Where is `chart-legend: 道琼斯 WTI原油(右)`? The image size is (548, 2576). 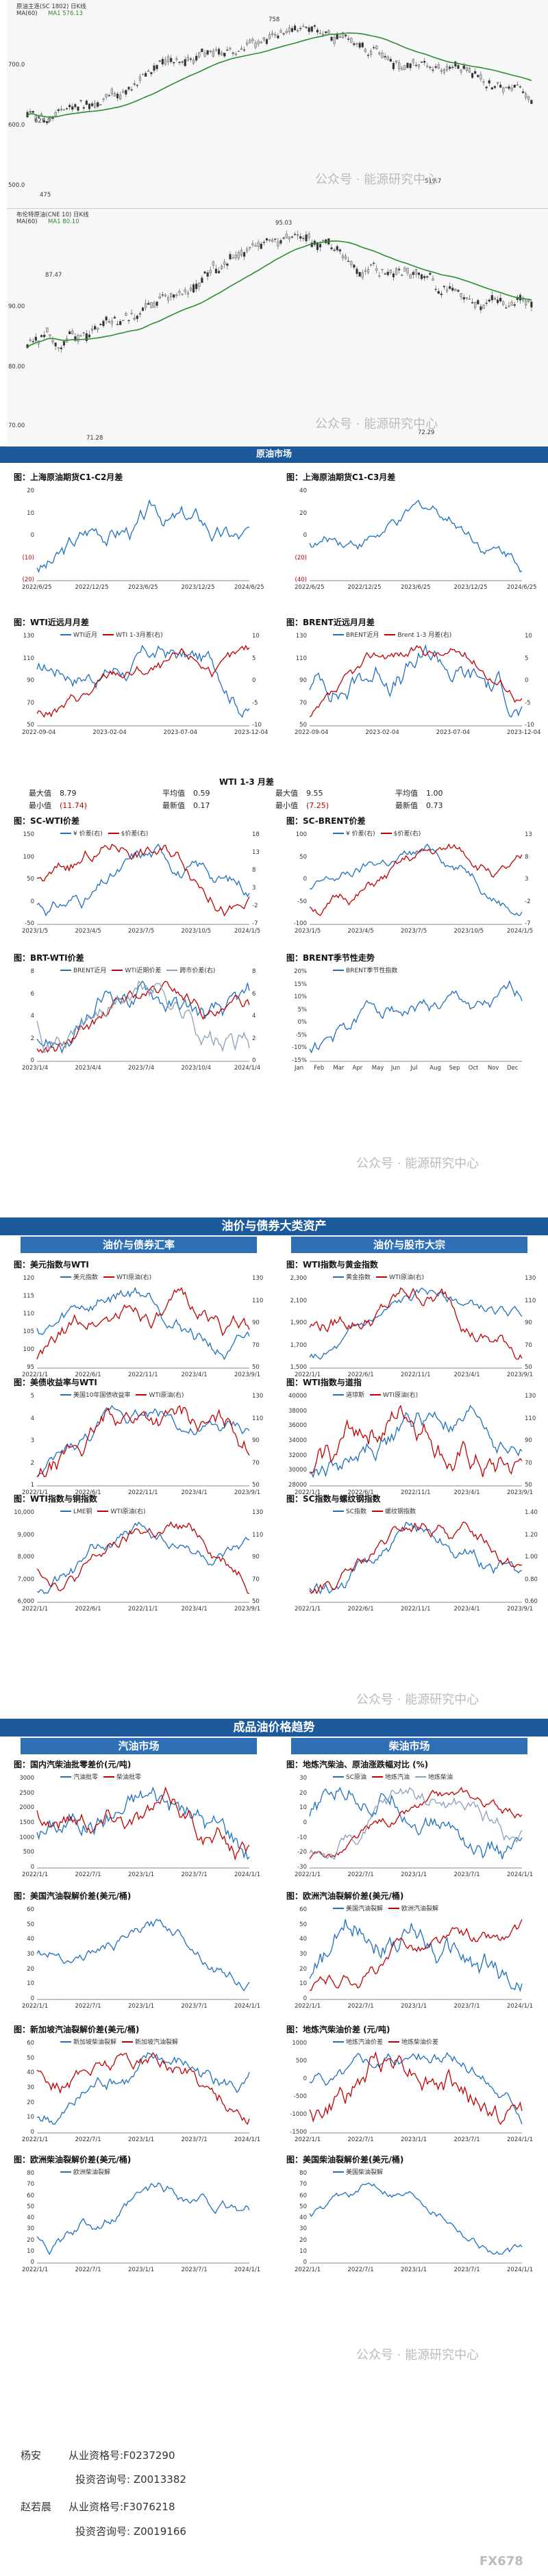
chart-legend: 道琼斯 WTI原油(右) is located at coordinates (373, 1394).